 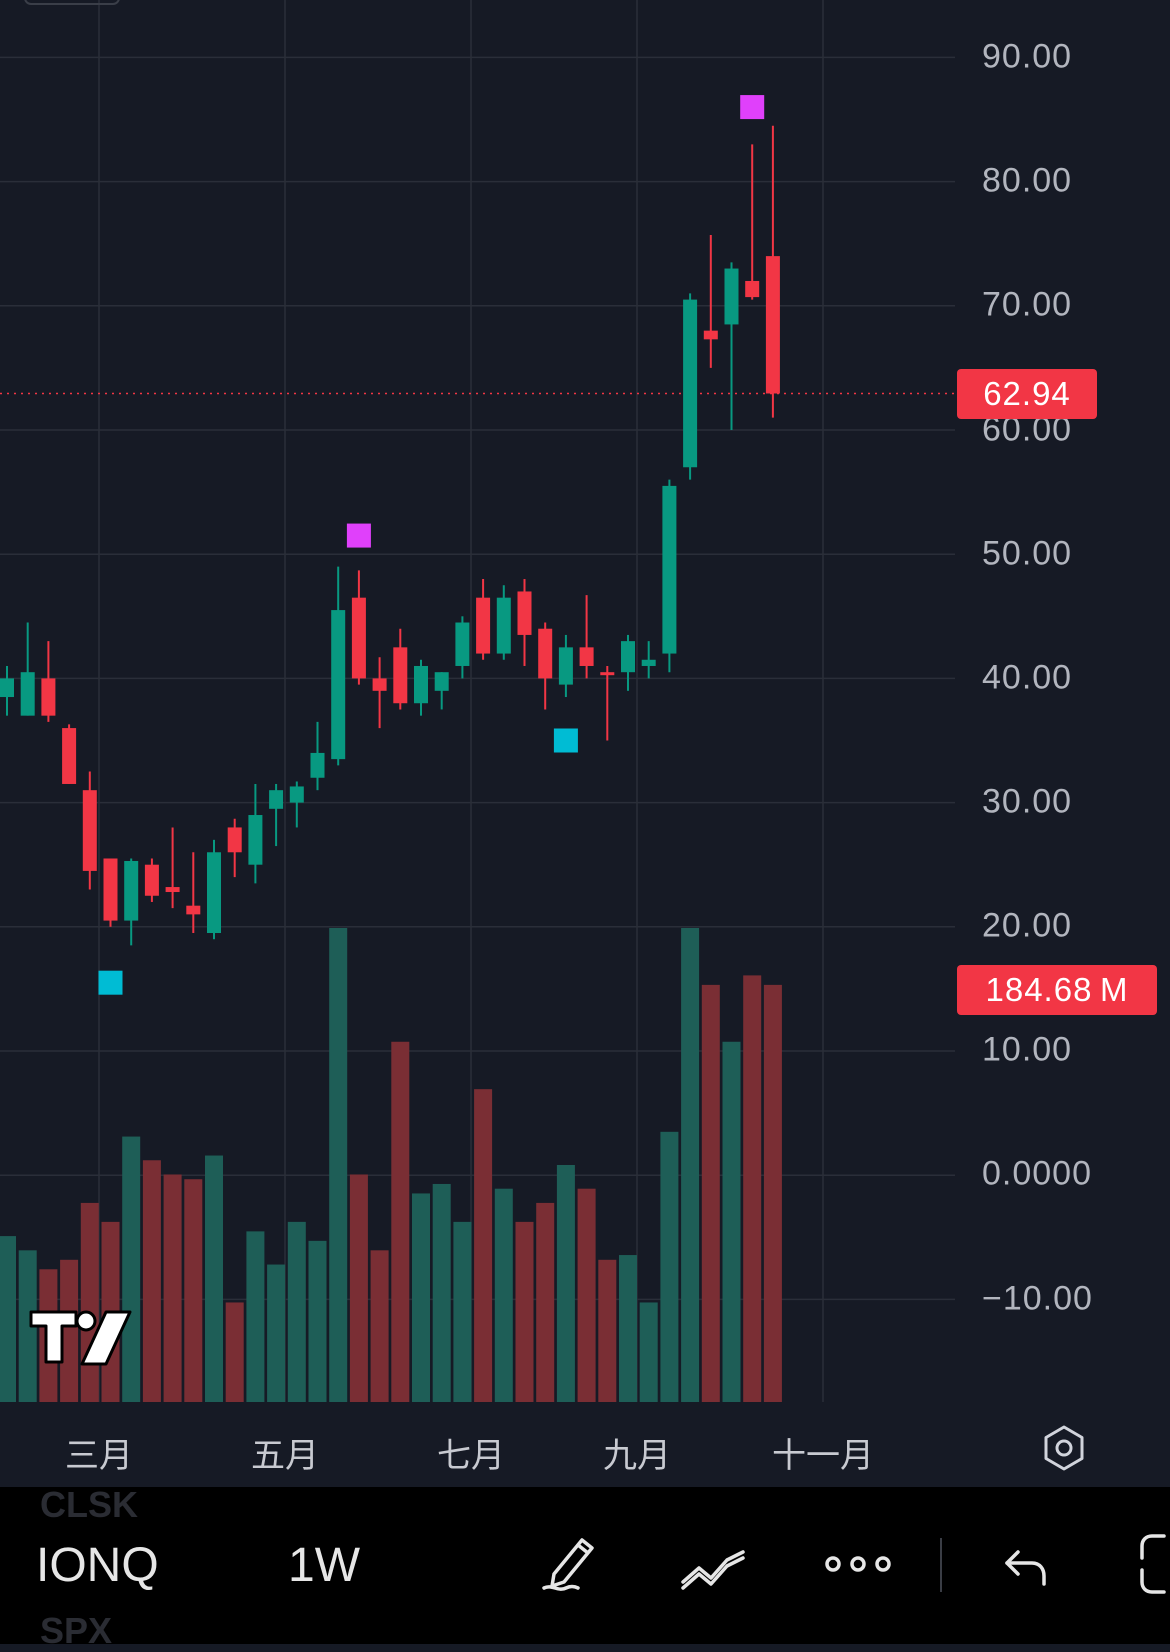 I want to click on price-tick: 50.00, so click(x=1027, y=553).